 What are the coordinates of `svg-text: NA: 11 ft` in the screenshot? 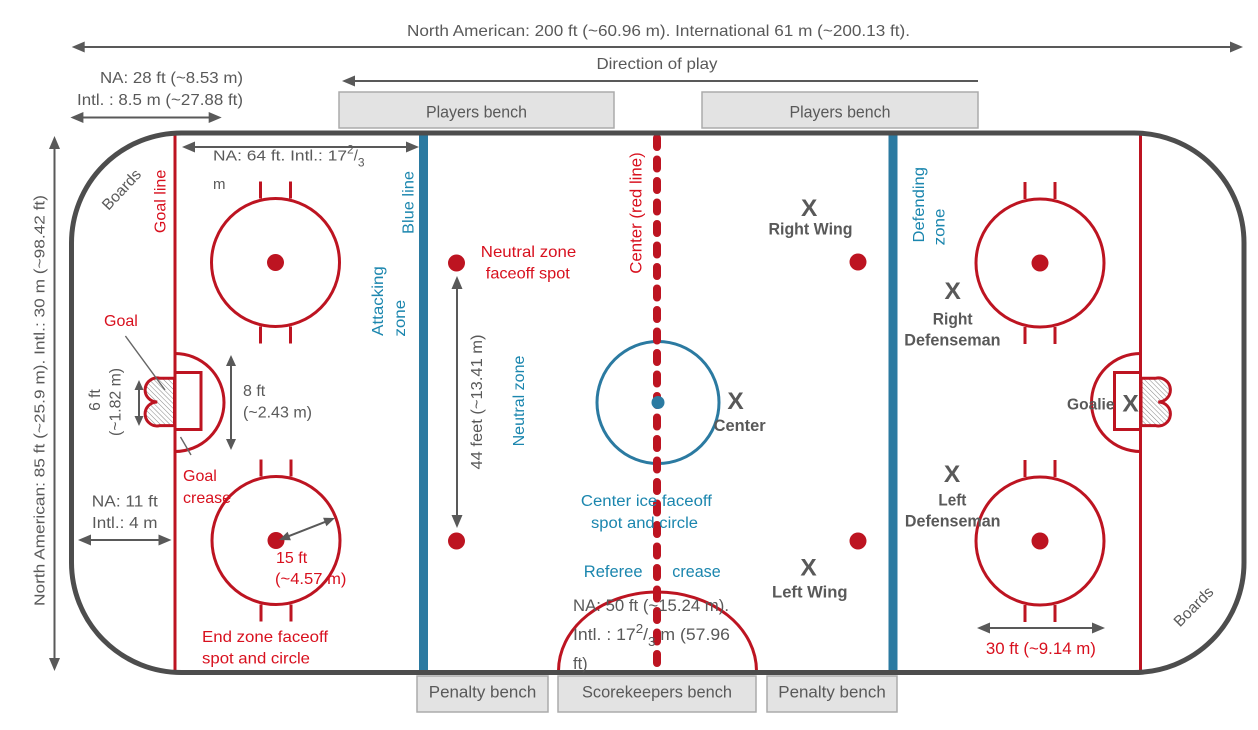 It's located at (125, 502).